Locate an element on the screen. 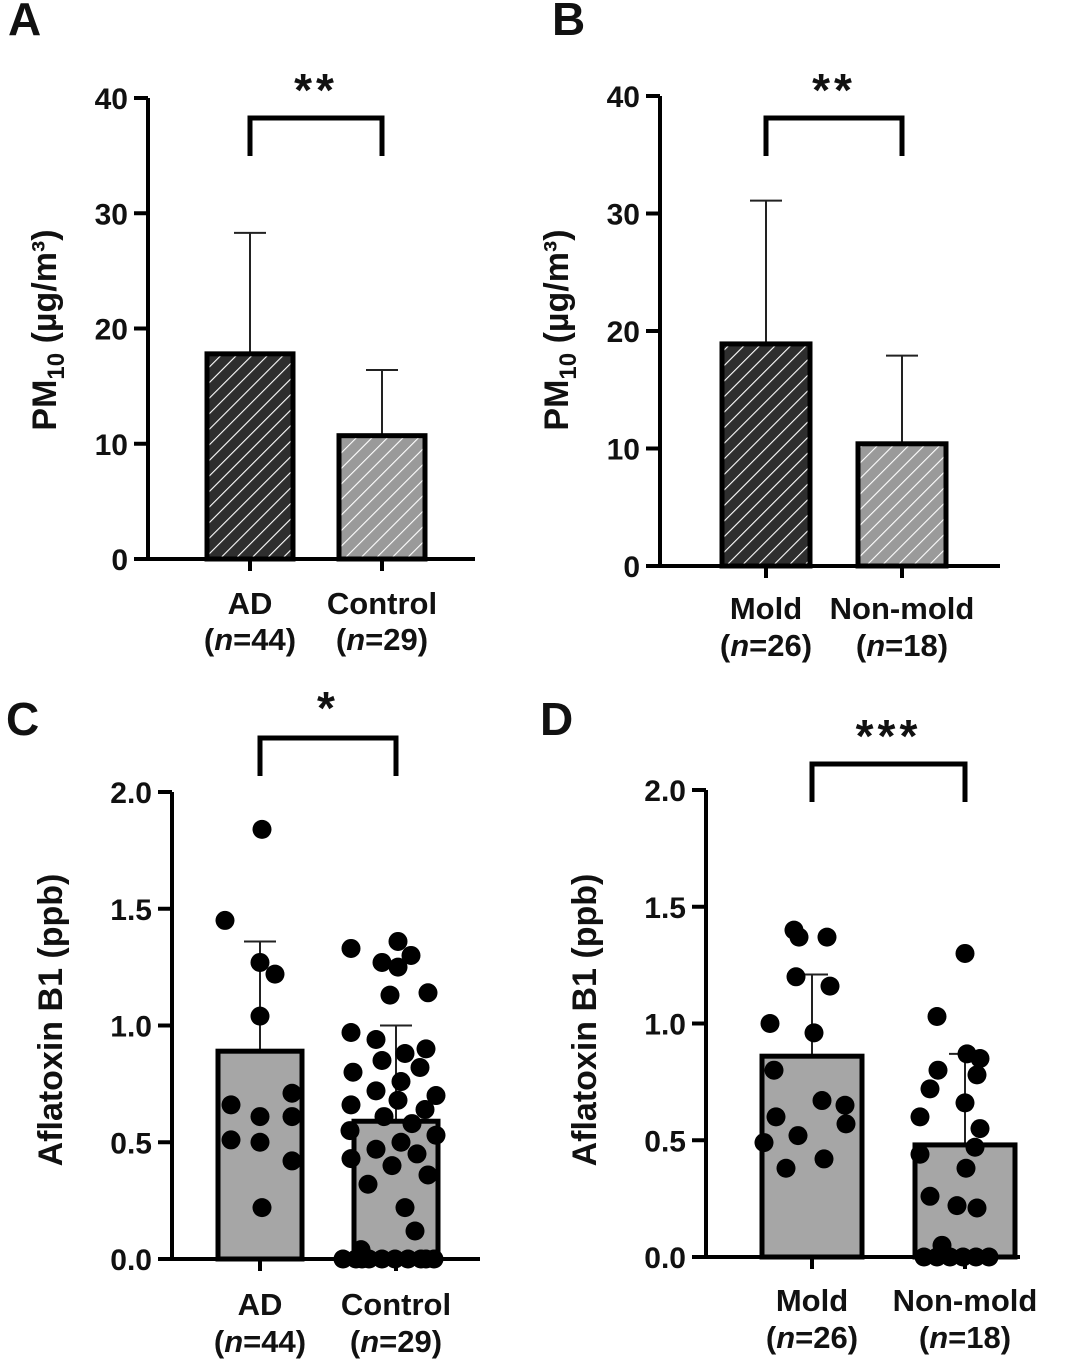 The image size is (1075, 1366). y-axis-label-sub: 10 is located at coordinates (568, 366).